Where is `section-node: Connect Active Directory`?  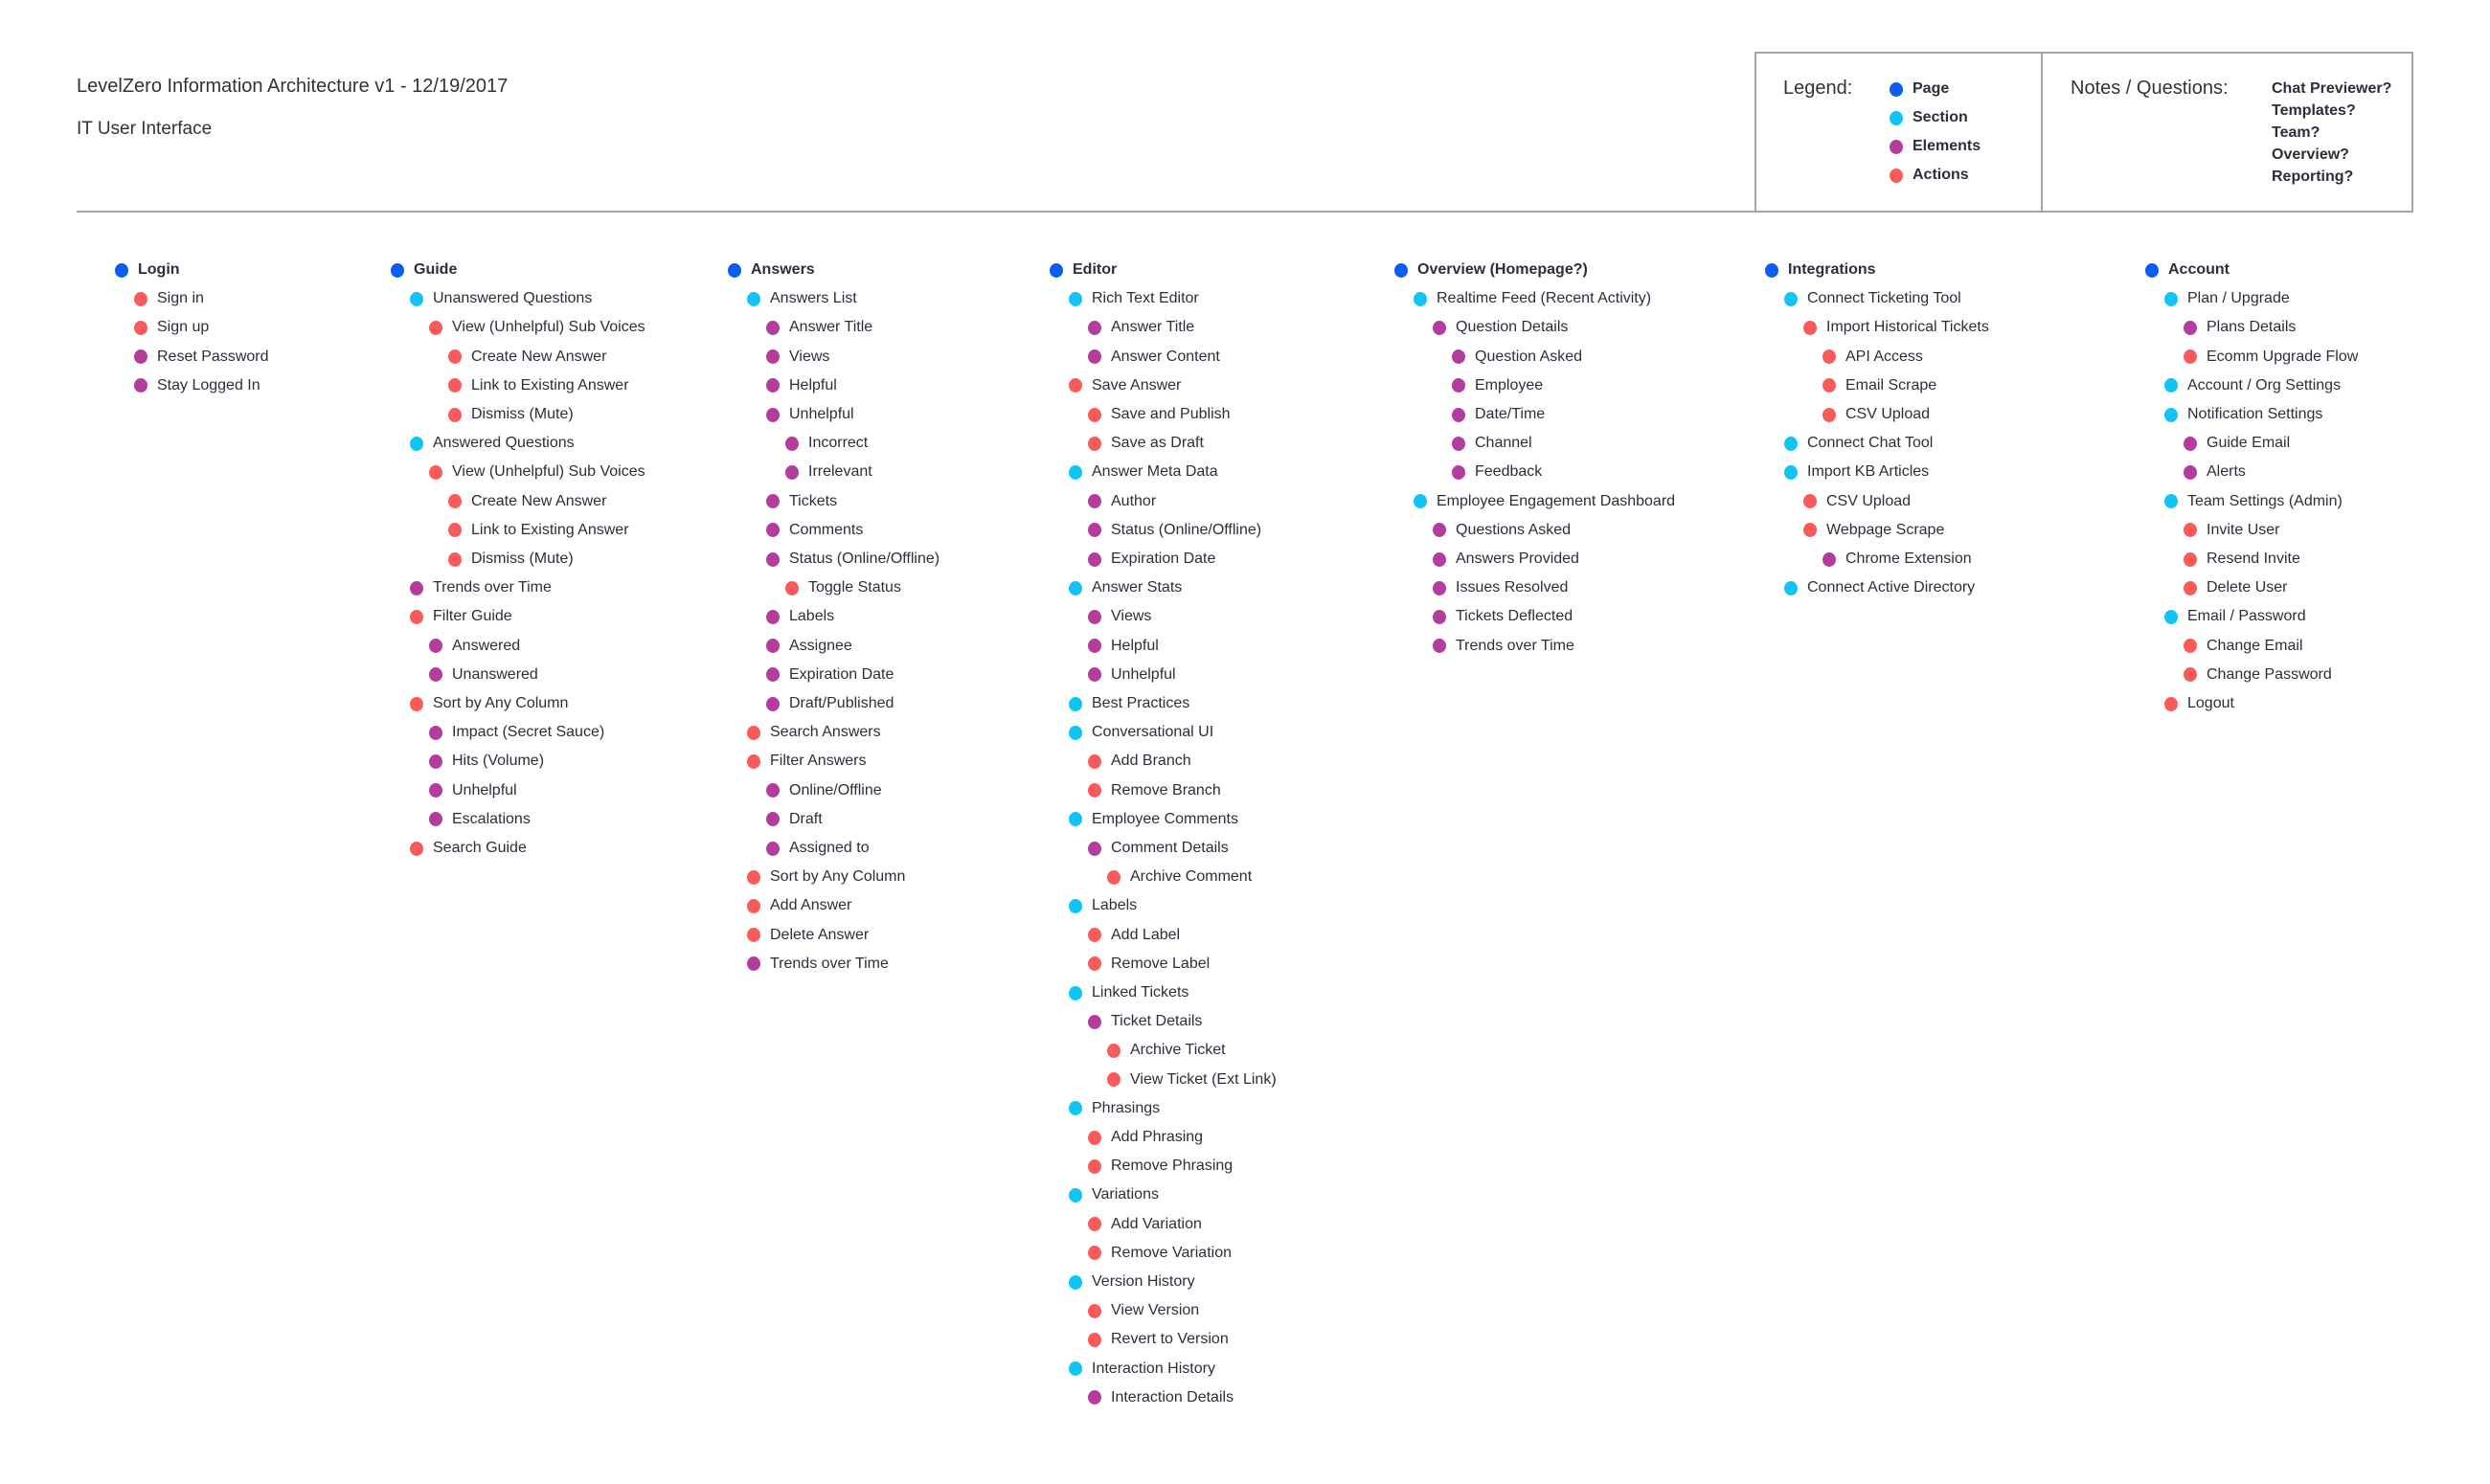
section-node: Connect Active Directory is located at coordinates (1880, 587).